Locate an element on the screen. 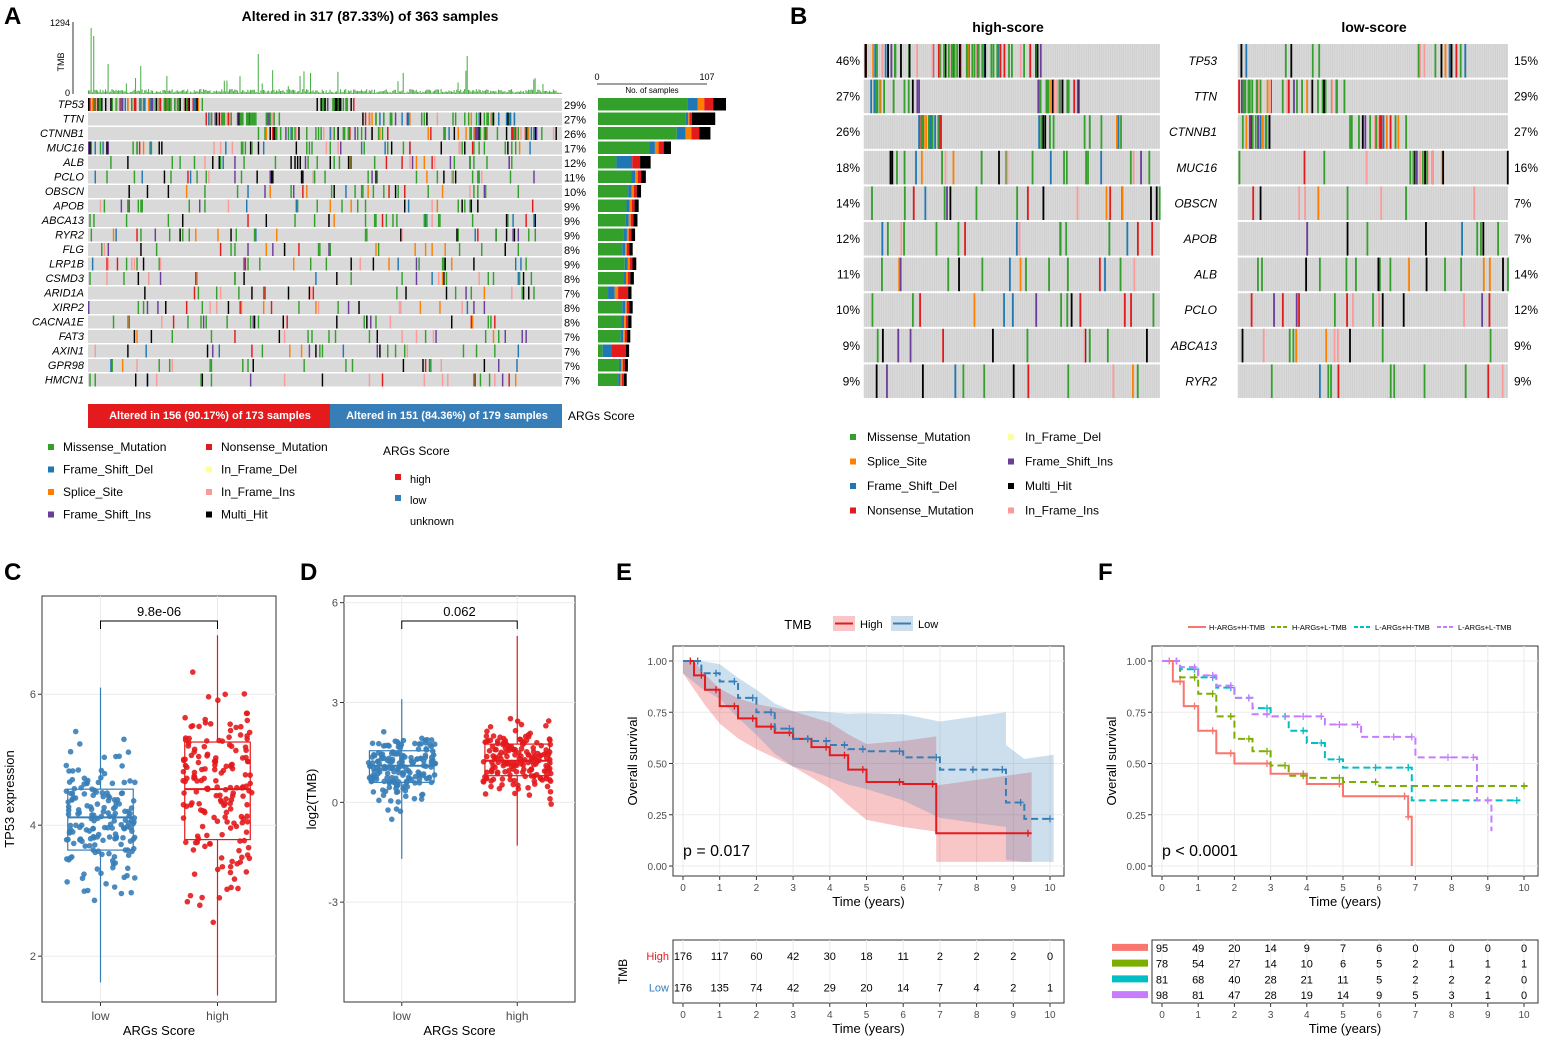  gene-label: MUC16 is located at coordinates (66, 149).